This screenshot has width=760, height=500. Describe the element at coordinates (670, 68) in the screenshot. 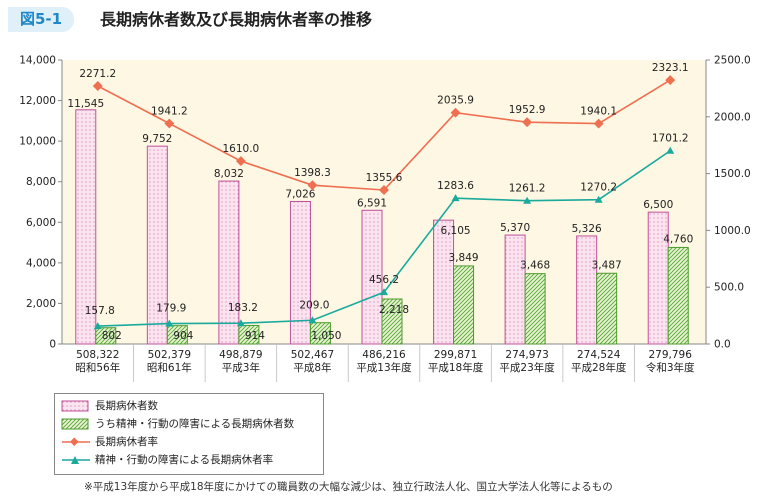

I see `sick-leave-rate-value-label: 2323.1` at that location.